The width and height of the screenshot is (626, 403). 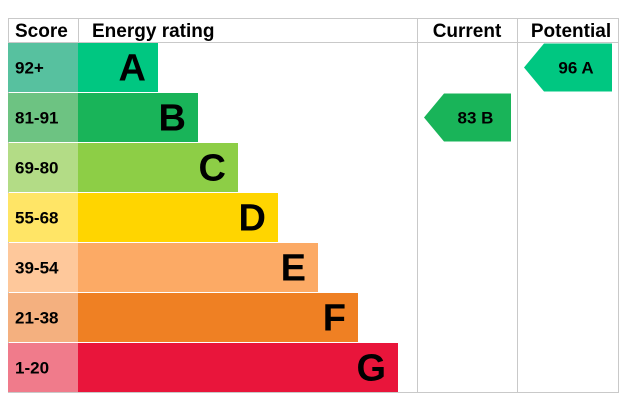 What do you see at coordinates (178, 217) in the screenshot?
I see `rating-bar-d` at bounding box center [178, 217].